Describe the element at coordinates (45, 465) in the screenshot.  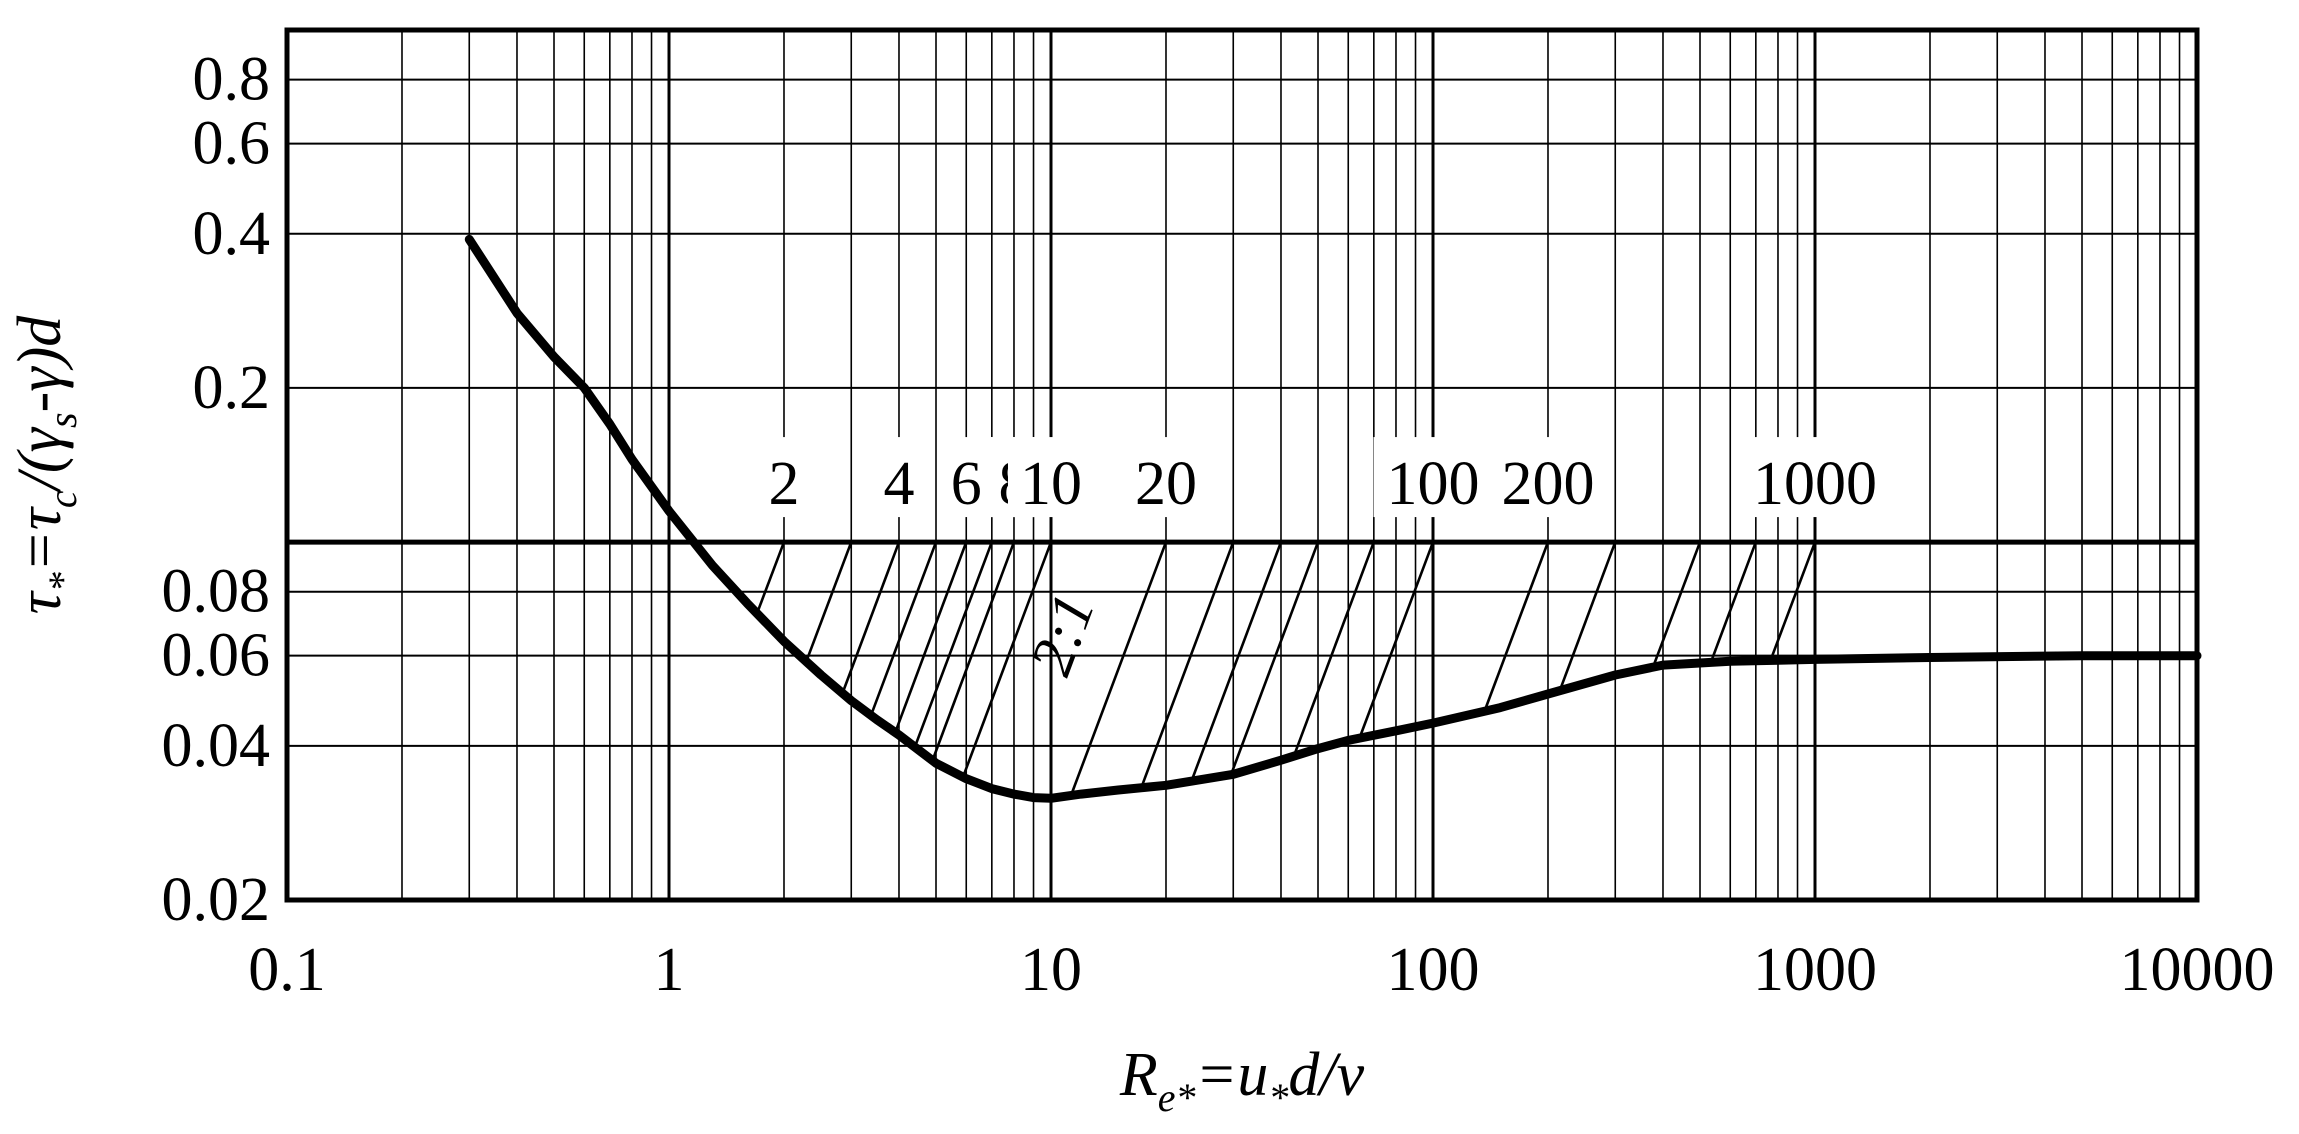
I see `y-axis-label: τ*=τc/(γs-γ)d` at that location.